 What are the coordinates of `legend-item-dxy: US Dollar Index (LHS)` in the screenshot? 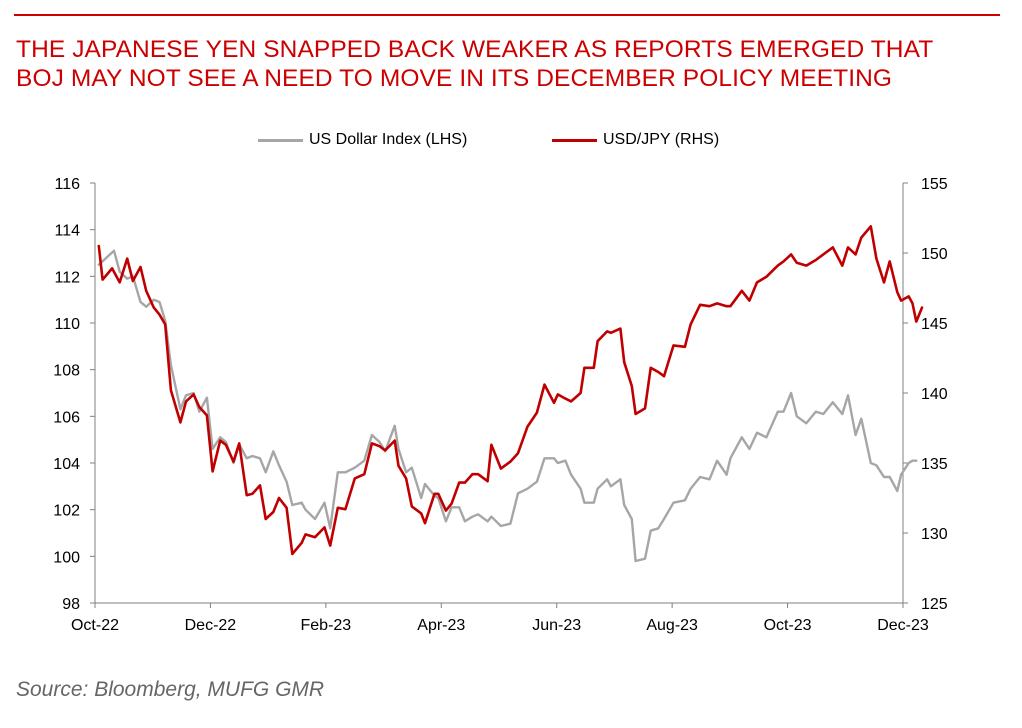 It's located at (362, 140).